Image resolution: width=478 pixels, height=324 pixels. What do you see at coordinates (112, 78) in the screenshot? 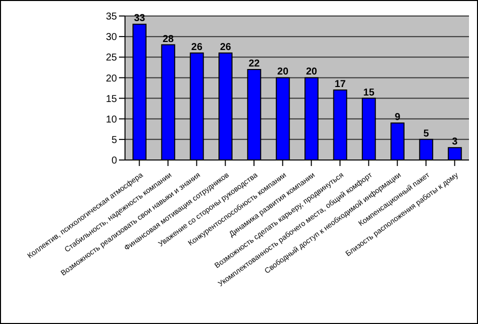
I see `y-tick-label: 20` at bounding box center [112, 78].